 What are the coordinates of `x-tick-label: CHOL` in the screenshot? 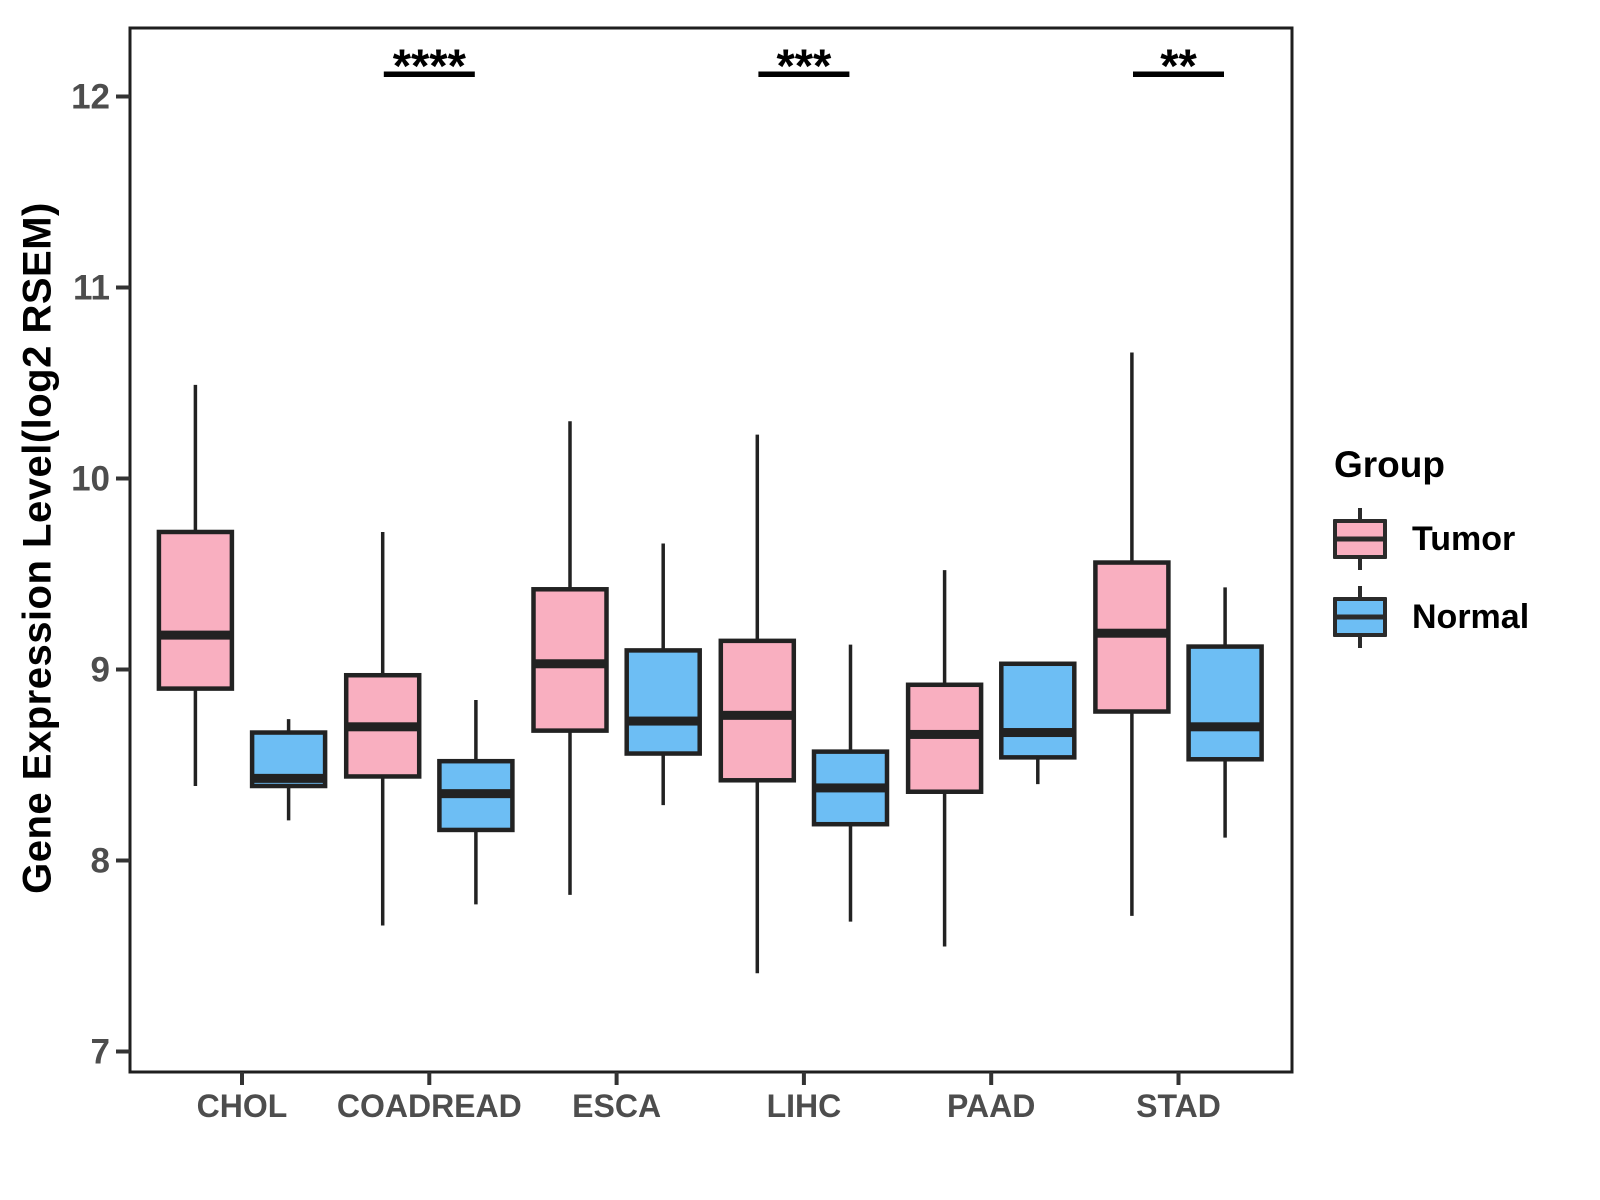 It's located at (242, 1106).